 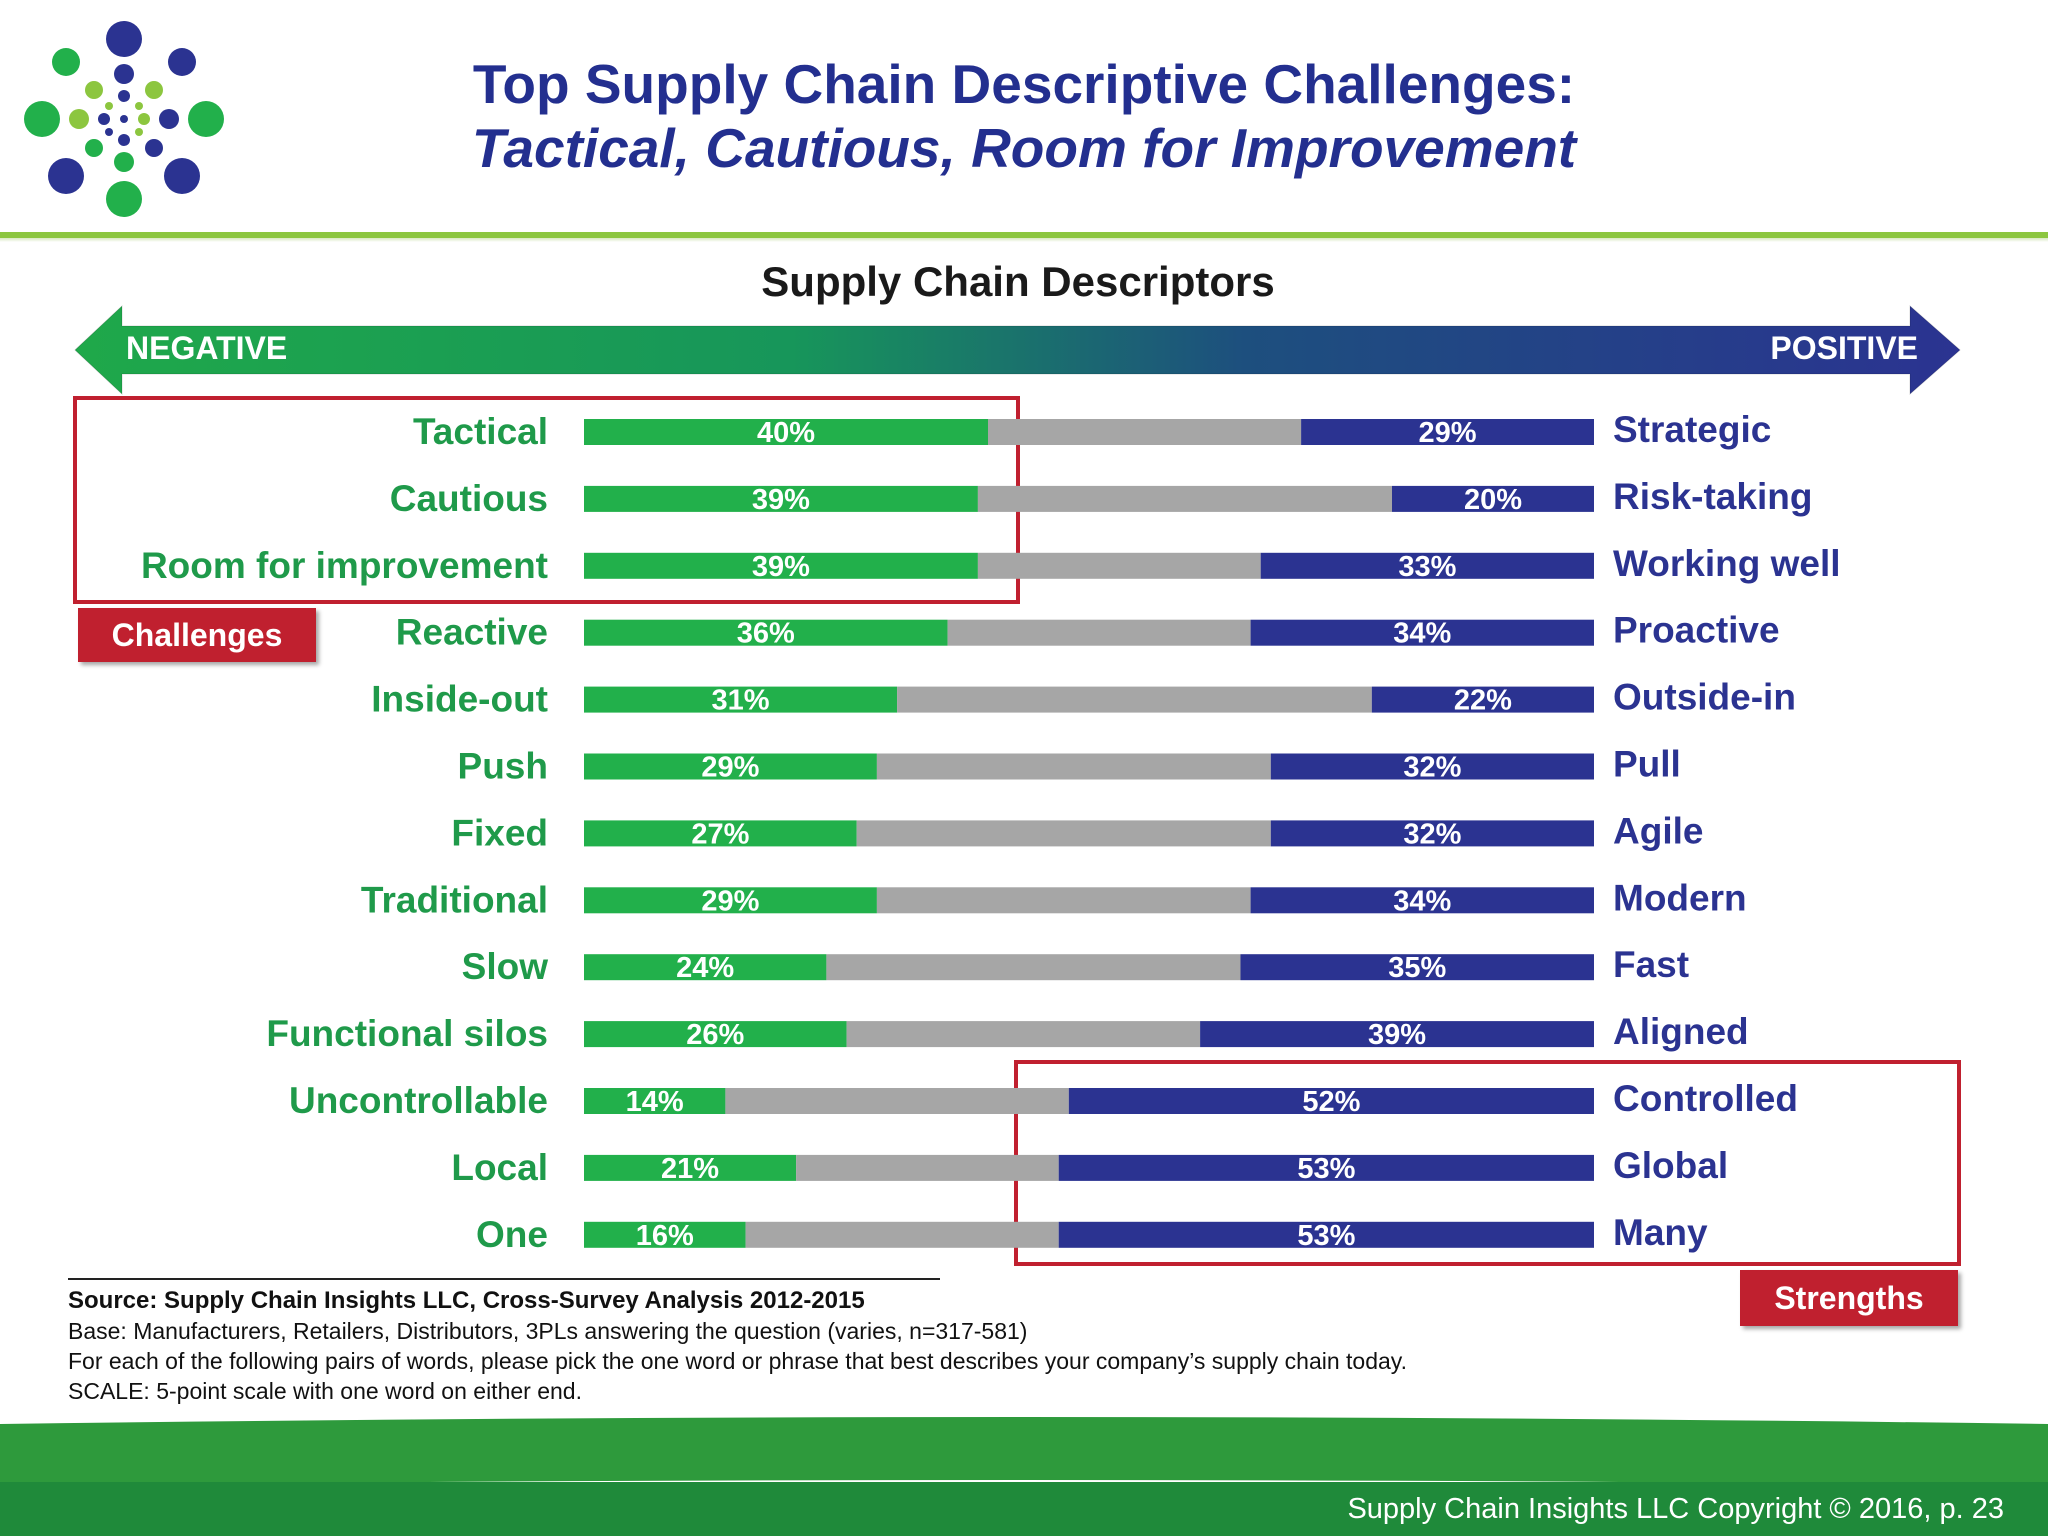 I want to click on positive-descriptor-label: Proactive, so click(x=1696, y=630).